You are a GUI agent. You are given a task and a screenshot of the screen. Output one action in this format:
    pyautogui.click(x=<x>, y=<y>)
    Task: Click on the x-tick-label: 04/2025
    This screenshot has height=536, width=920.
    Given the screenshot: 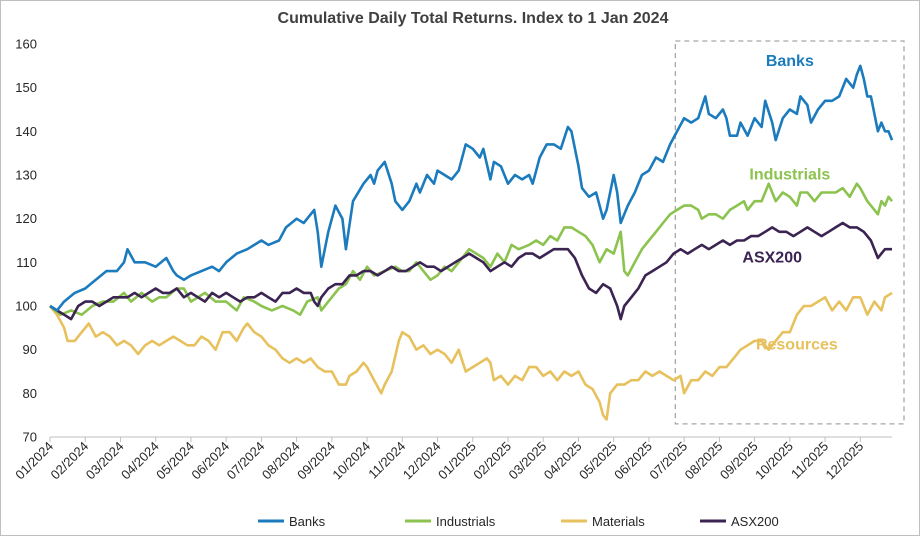 What is the action you would take?
    pyautogui.click(x=563, y=461)
    